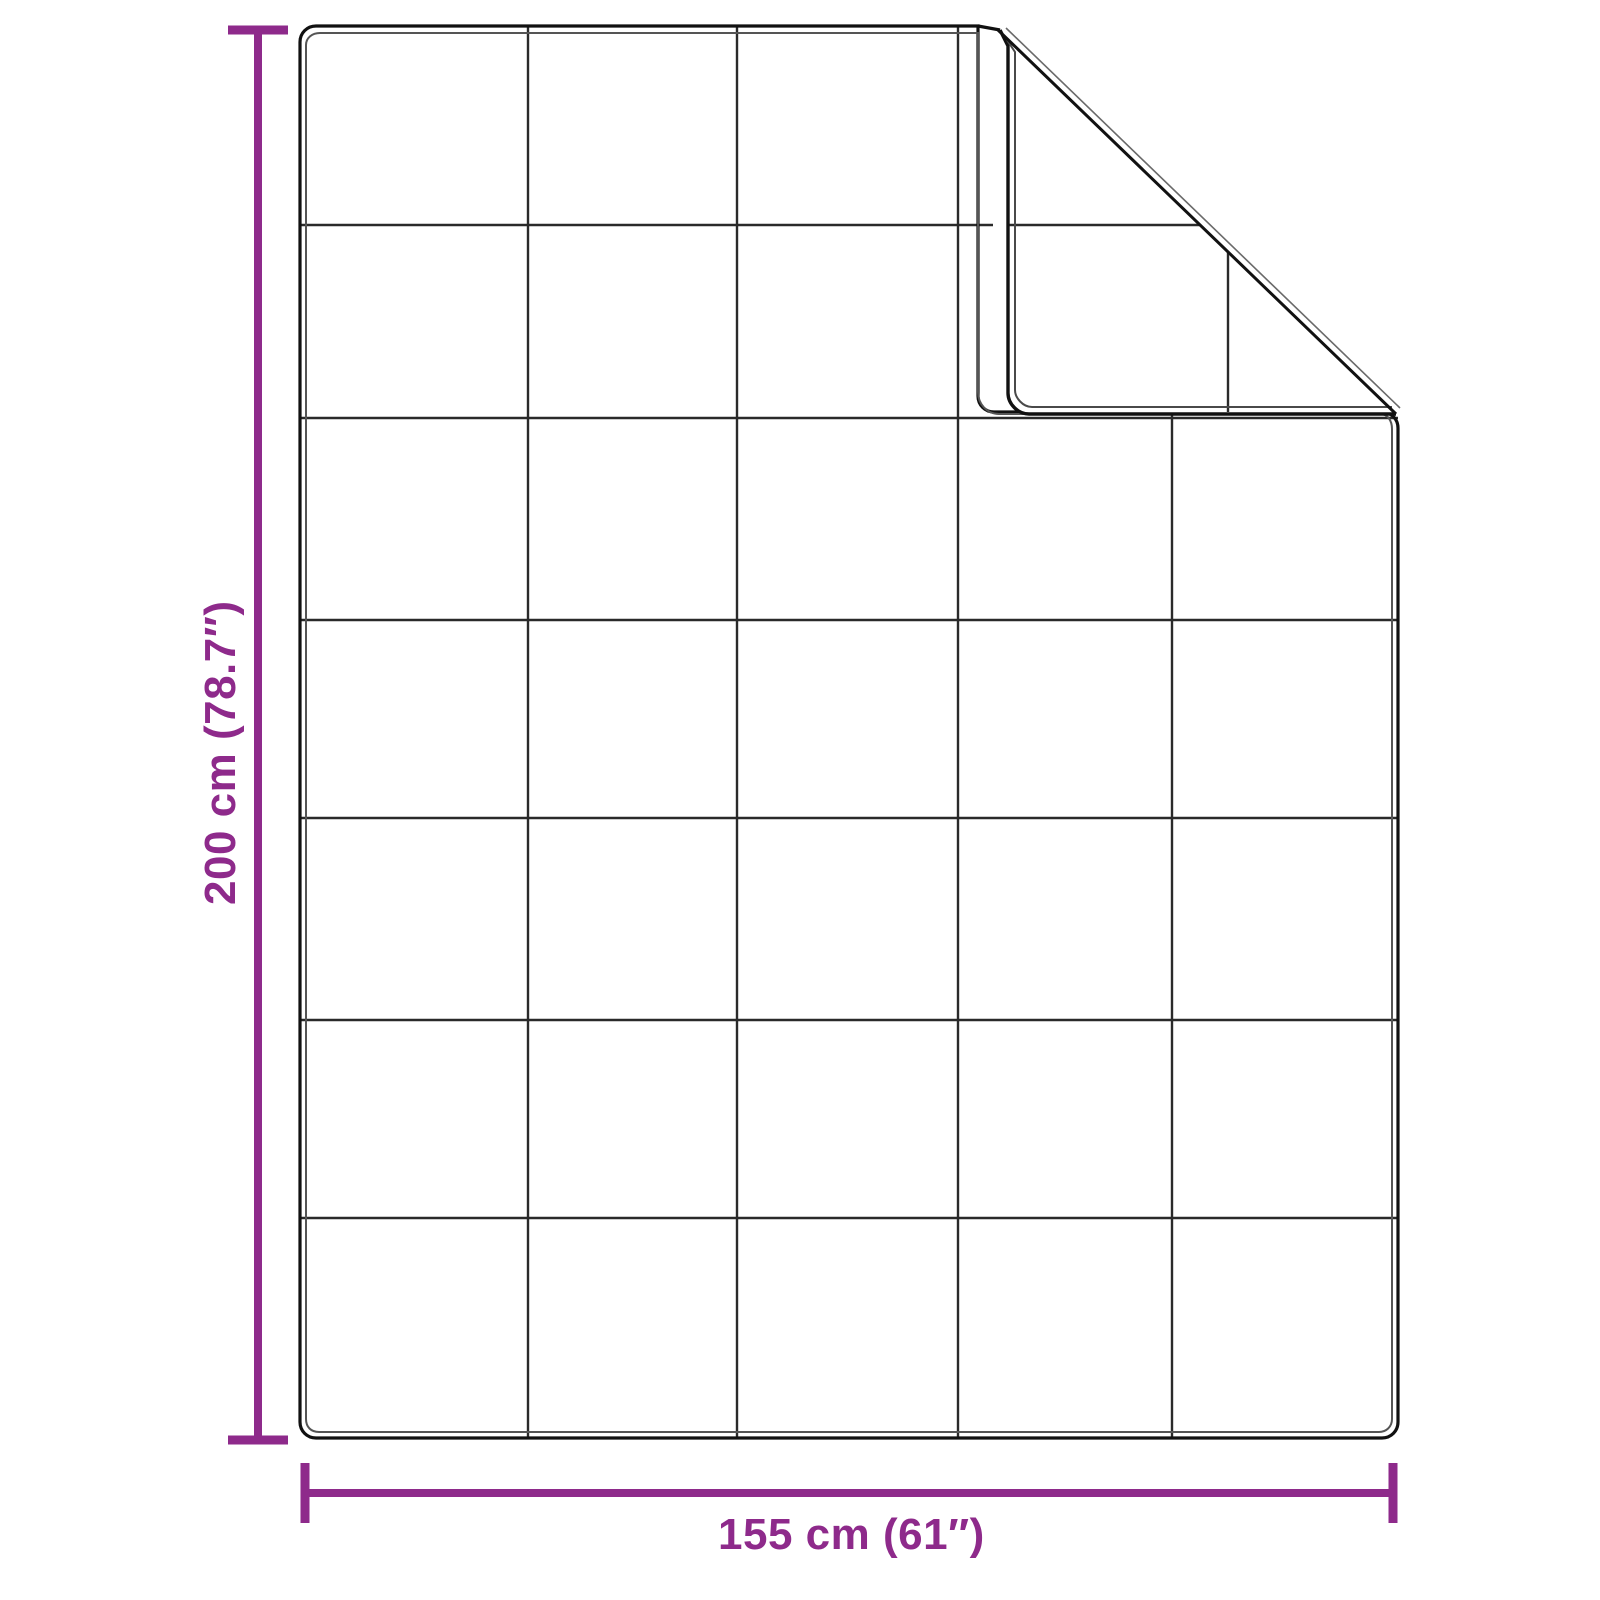  I want to click on fold-crease-diagonal, so click(1197, 222).